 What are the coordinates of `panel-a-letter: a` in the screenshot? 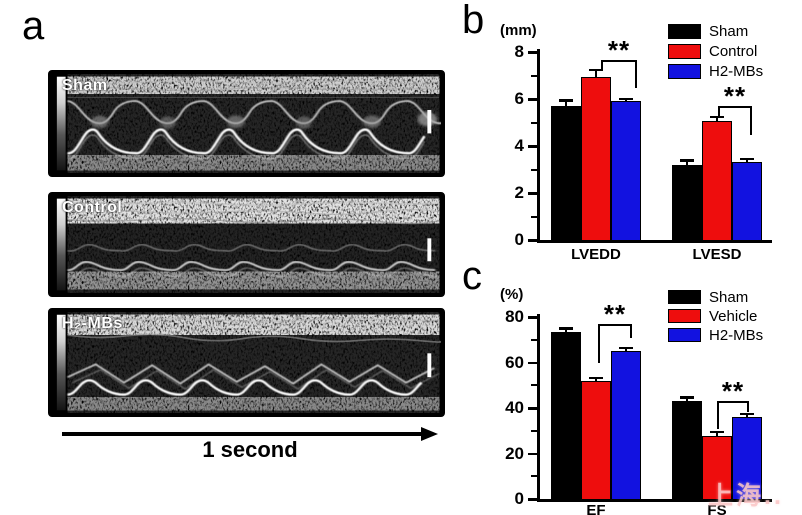 It's located at (33, 26).